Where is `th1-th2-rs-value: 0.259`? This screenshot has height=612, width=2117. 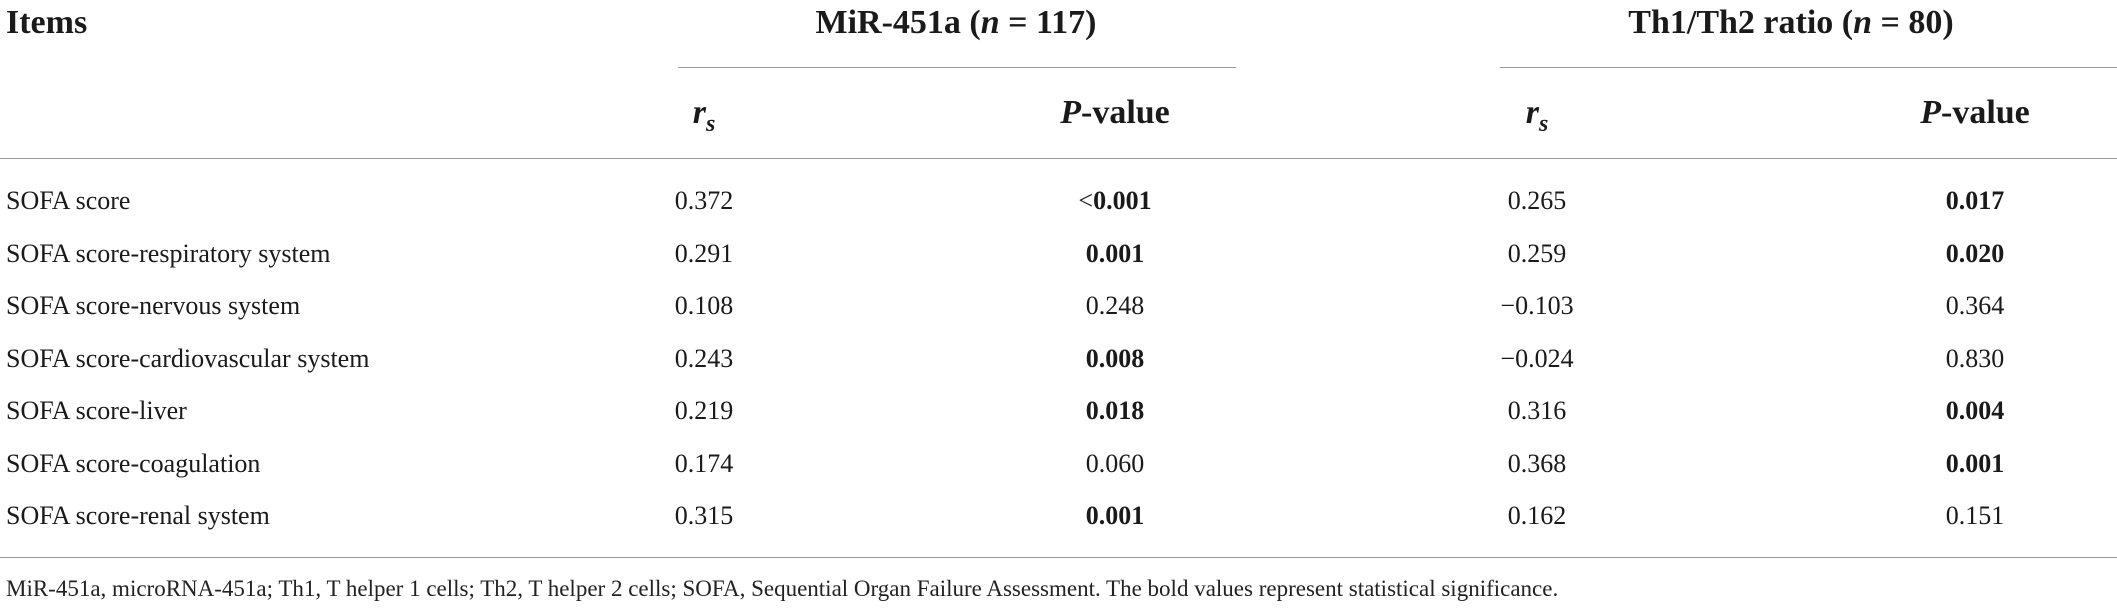
th1-th2-rs-value: 0.259 is located at coordinates (1537, 253).